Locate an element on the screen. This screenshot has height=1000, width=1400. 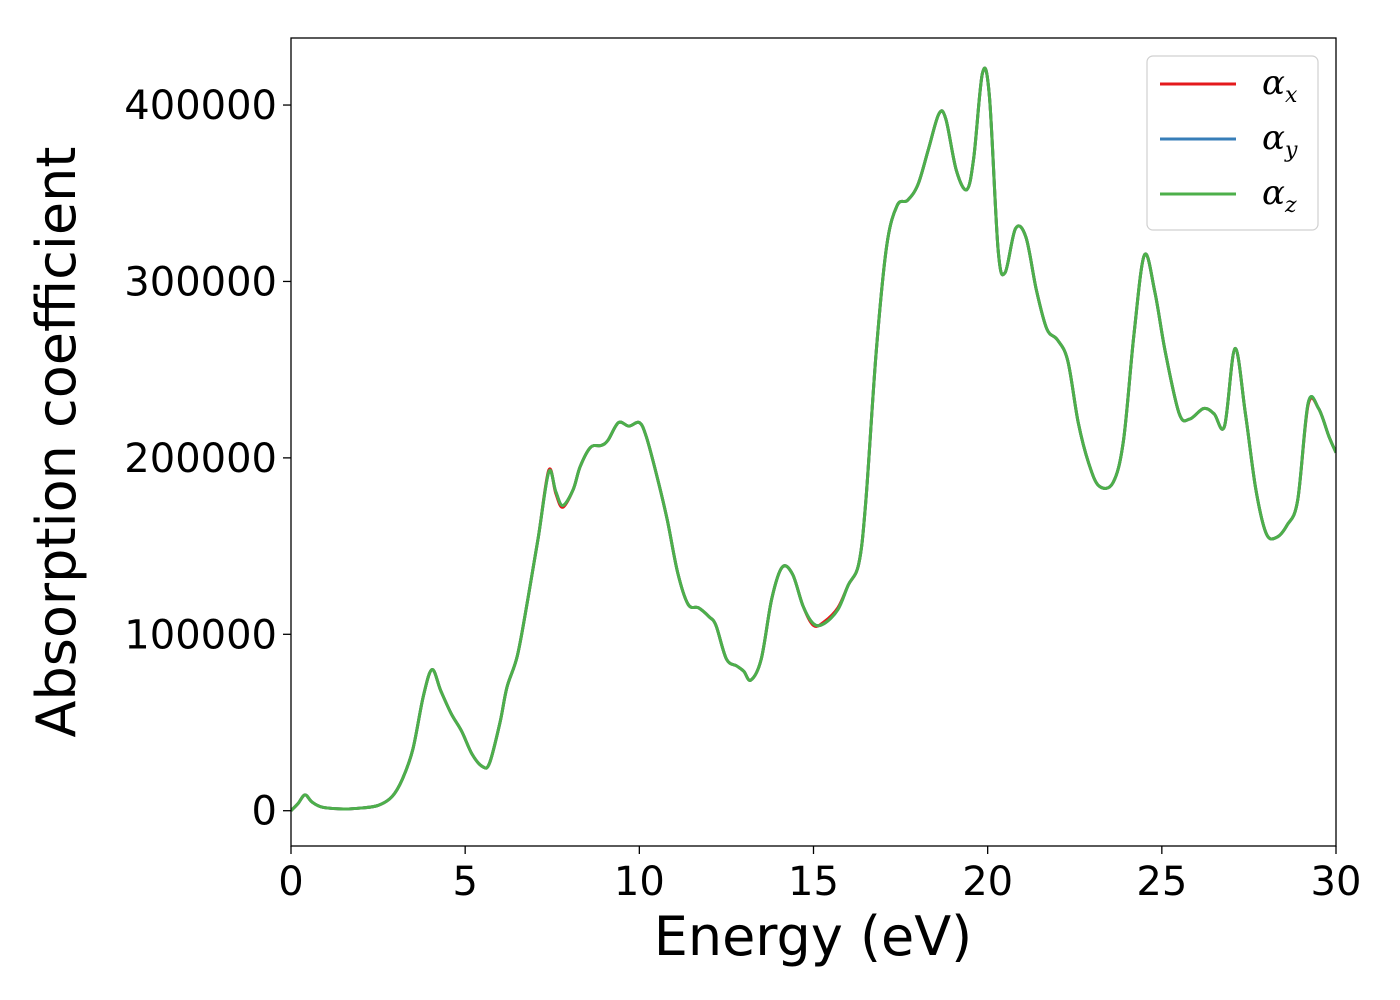
x-axis-title: Energy (eV) is located at coordinates (813, 936).